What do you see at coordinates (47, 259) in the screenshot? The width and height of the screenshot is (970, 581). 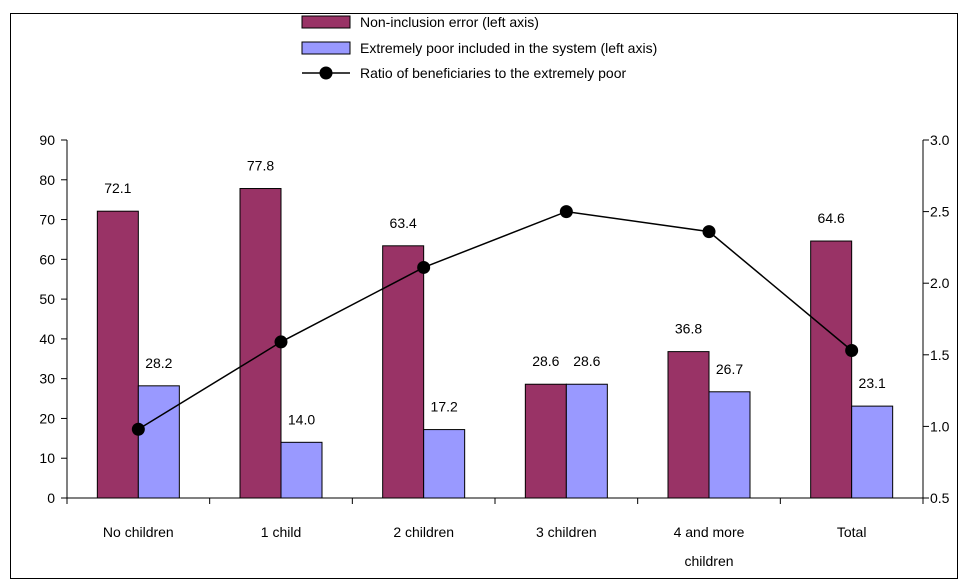 I see `left-tick-label-6: 60` at bounding box center [47, 259].